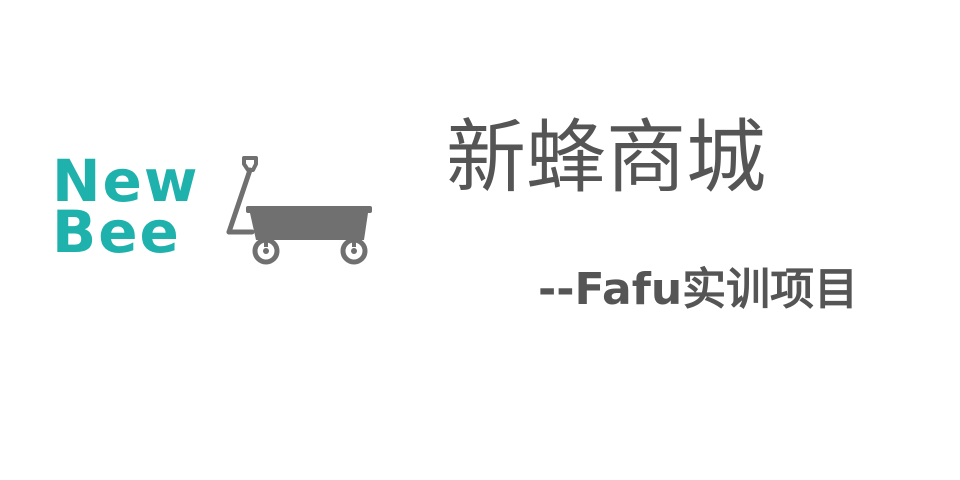 The width and height of the screenshot is (960, 480). What do you see at coordinates (116, 232) in the screenshot?
I see `logo-text-bee: Bee` at bounding box center [116, 232].